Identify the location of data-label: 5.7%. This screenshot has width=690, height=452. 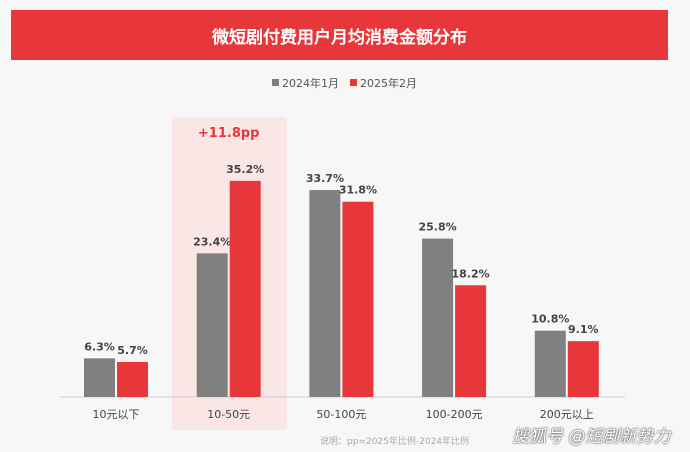
(132, 350).